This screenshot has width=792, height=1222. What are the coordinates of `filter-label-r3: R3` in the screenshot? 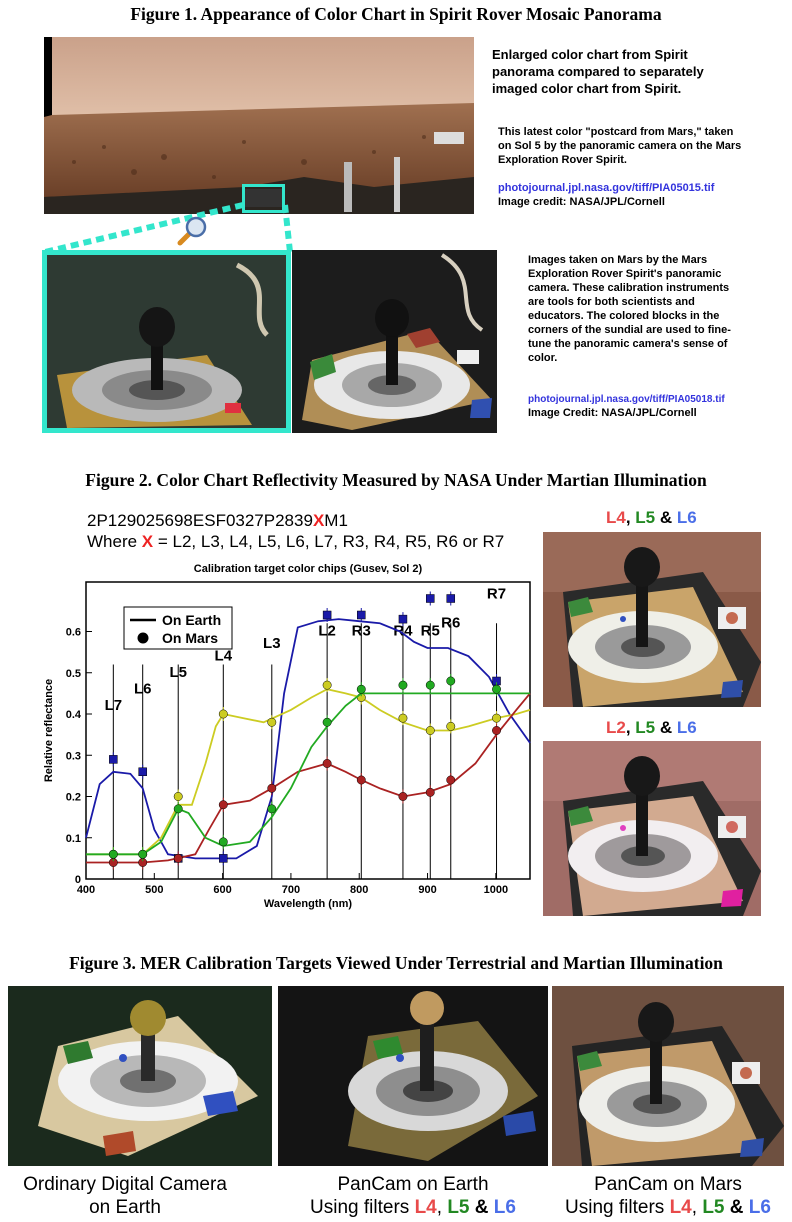 It's located at (361, 631).